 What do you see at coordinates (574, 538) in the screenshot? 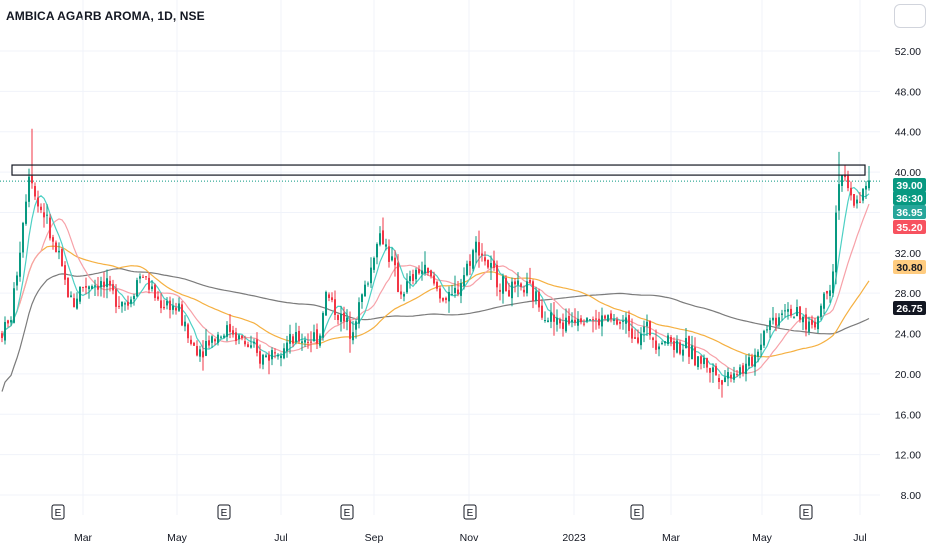
I see `x-tick-label: 2023` at bounding box center [574, 538].